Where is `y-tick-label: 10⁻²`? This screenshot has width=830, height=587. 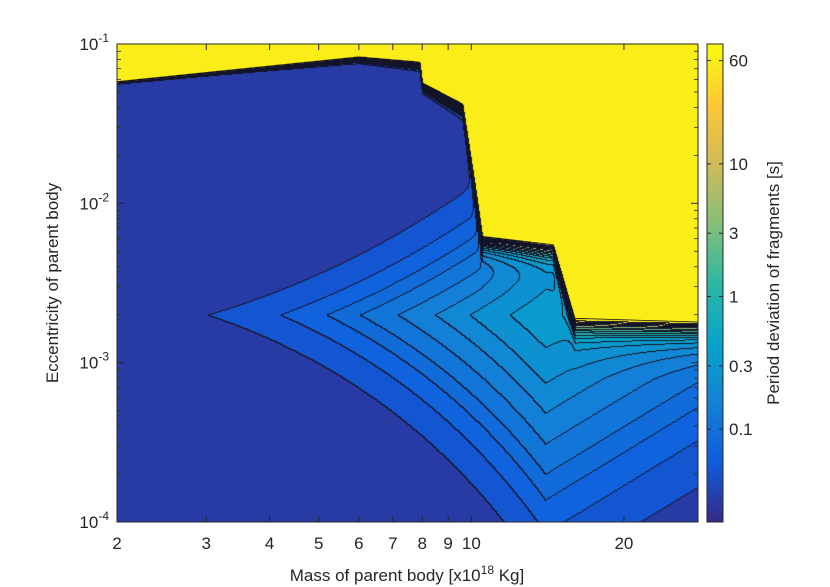 y-tick-label: 10⁻² is located at coordinates (94, 201).